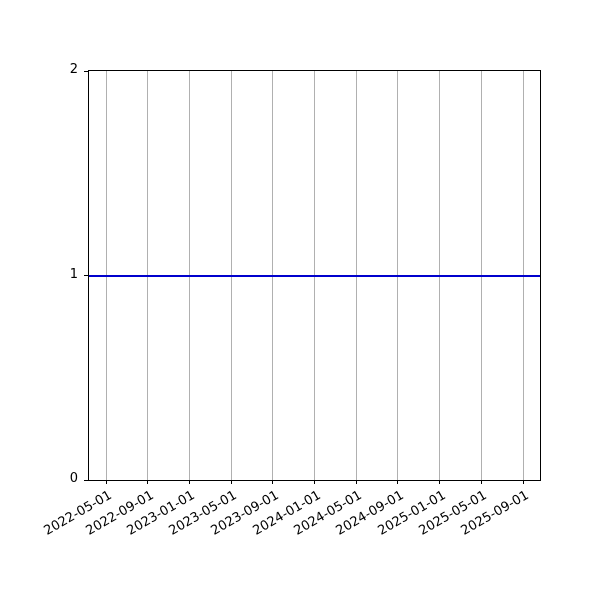  I want to click on series-line, so click(314, 275).